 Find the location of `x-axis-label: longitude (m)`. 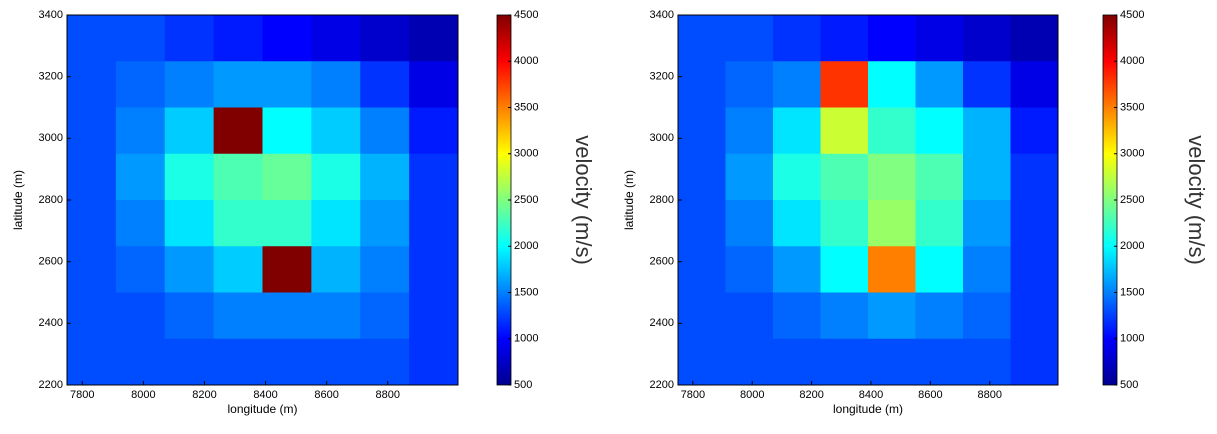

x-axis-label: longitude (m) is located at coordinates (262, 409).